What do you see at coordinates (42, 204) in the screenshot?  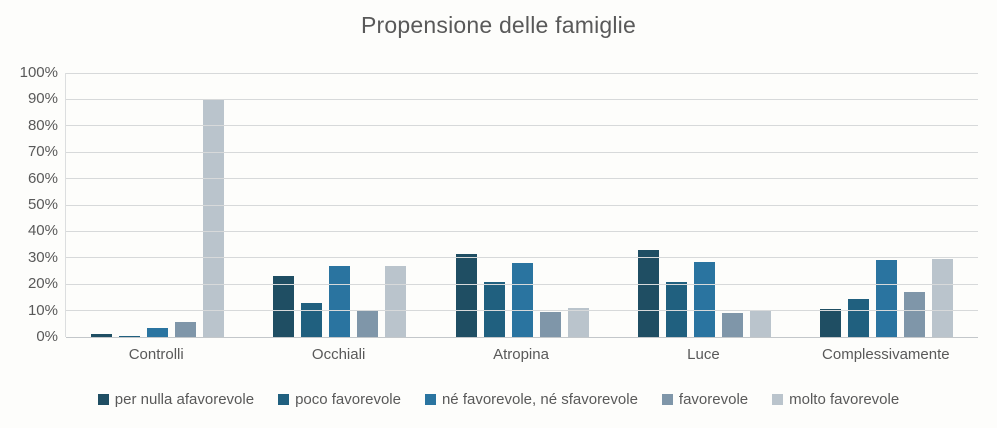 I see `y-tick-label: 50%` at bounding box center [42, 204].